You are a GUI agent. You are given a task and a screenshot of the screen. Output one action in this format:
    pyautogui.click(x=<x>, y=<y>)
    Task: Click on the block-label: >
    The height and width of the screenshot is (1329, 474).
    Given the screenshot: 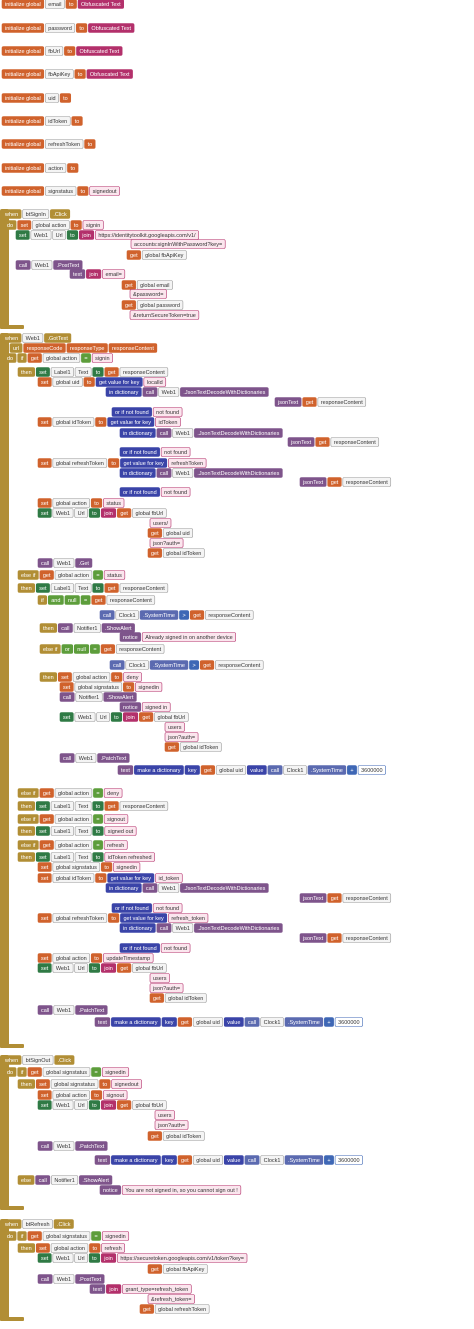 What is the action you would take?
    pyautogui.click(x=183, y=616)
    